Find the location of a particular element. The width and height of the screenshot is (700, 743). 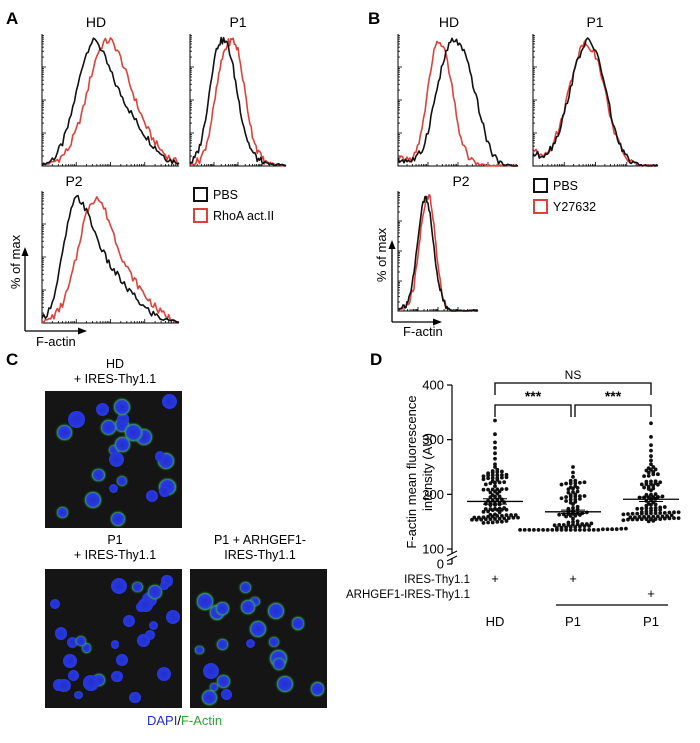

histogram-b-hd is located at coordinates (458, 100).